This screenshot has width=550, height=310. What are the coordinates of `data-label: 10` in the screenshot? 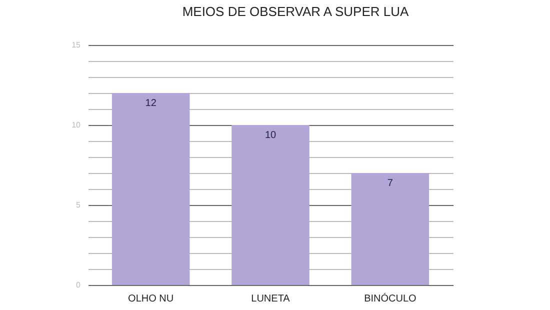 It's located at (270, 135).